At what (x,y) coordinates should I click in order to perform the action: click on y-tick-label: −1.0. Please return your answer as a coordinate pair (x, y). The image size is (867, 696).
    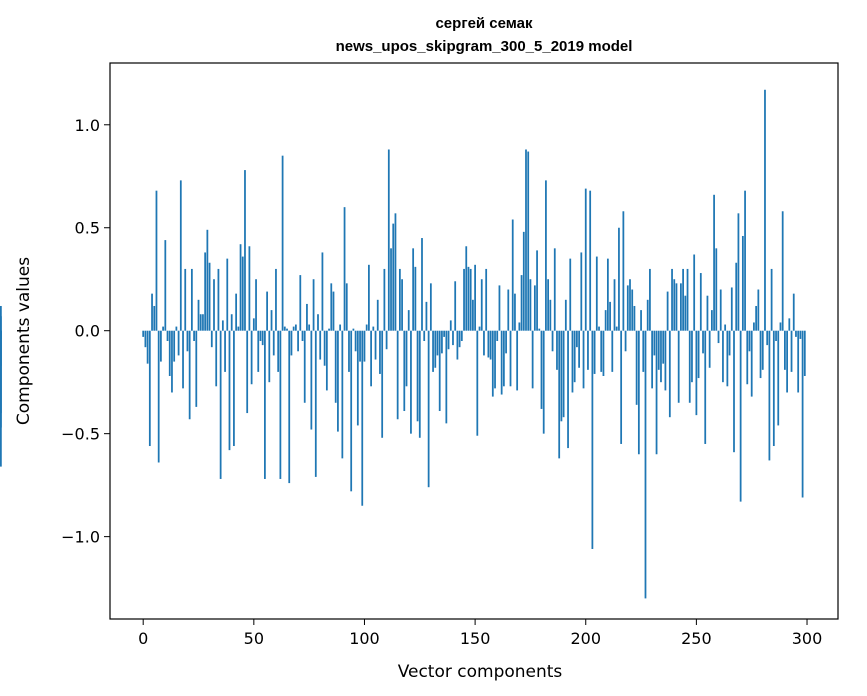
    Looking at the image, I should click on (80, 537).